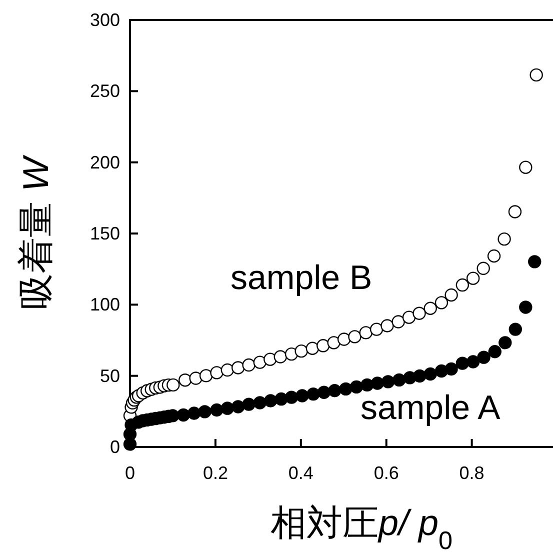  I want to click on y-tick-label: 50, so click(110, 376).